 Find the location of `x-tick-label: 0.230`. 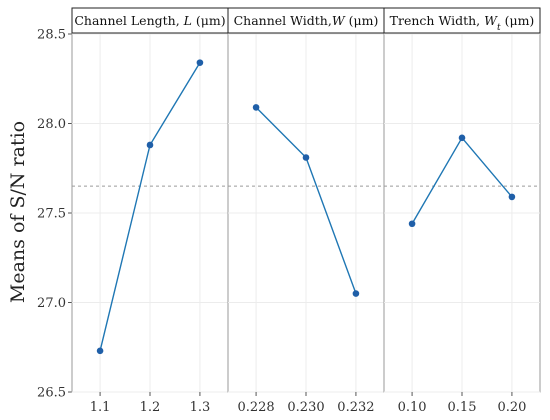

x-tick-label: 0.230 is located at coordinates (305, 407).